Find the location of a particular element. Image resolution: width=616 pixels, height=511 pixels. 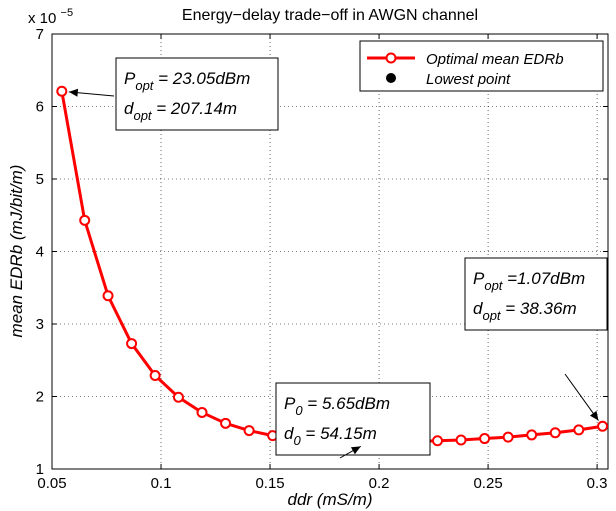

y-exponent-label: x 10 −5 is located at coordinates (50, 17).